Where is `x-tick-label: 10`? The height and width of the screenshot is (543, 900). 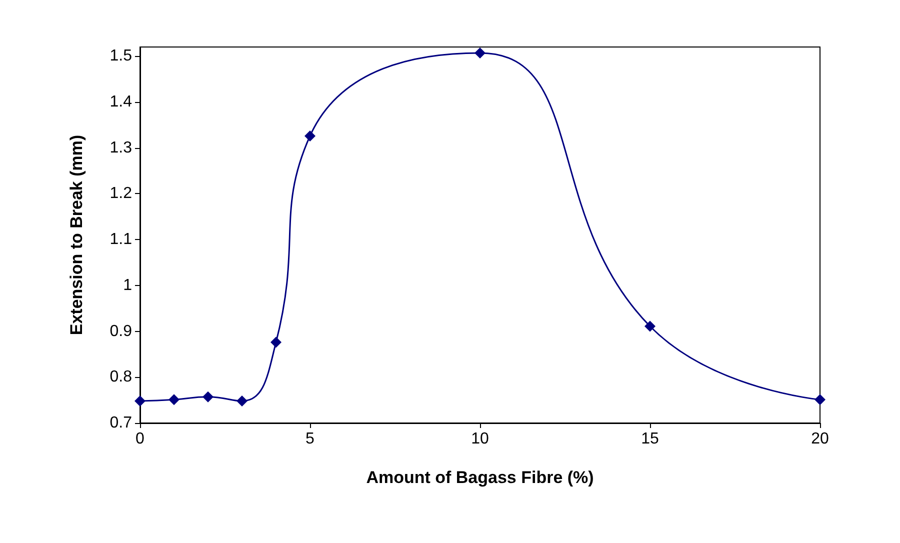
x-tick-label: 10 is located at coordinates (480, 439).